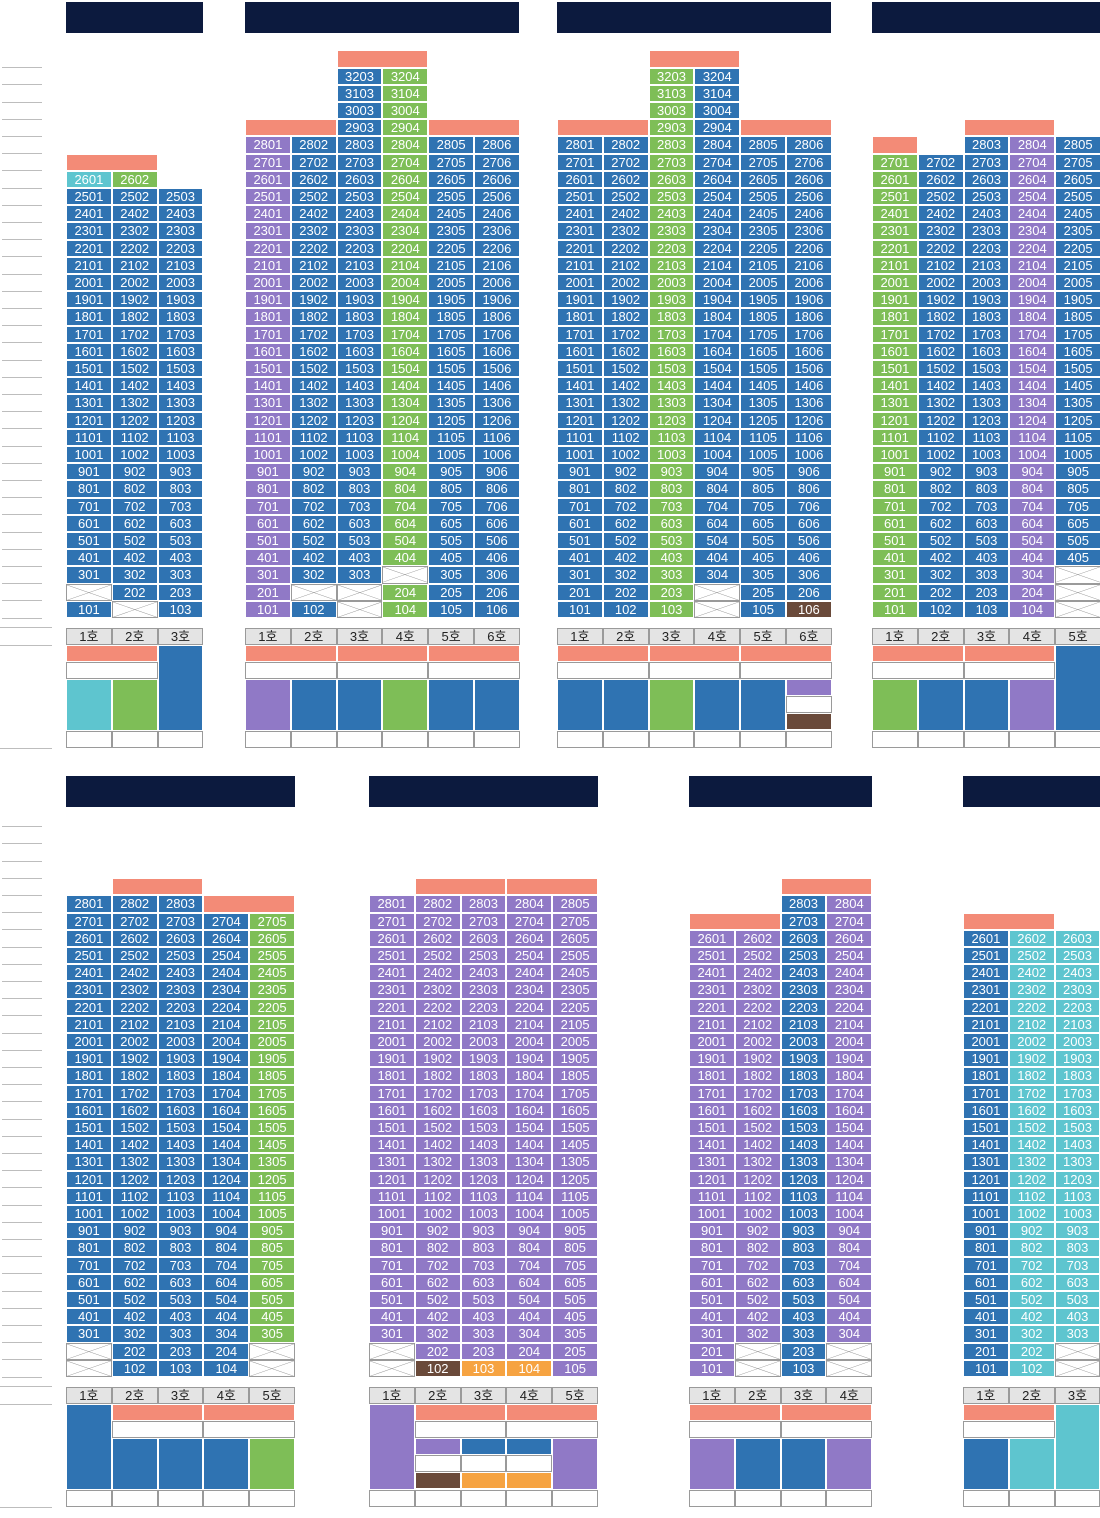  What do you see at coordinates (671, 609) in the screenshot?
I see `unit-cell: 103` at bounding box center [671, 609].